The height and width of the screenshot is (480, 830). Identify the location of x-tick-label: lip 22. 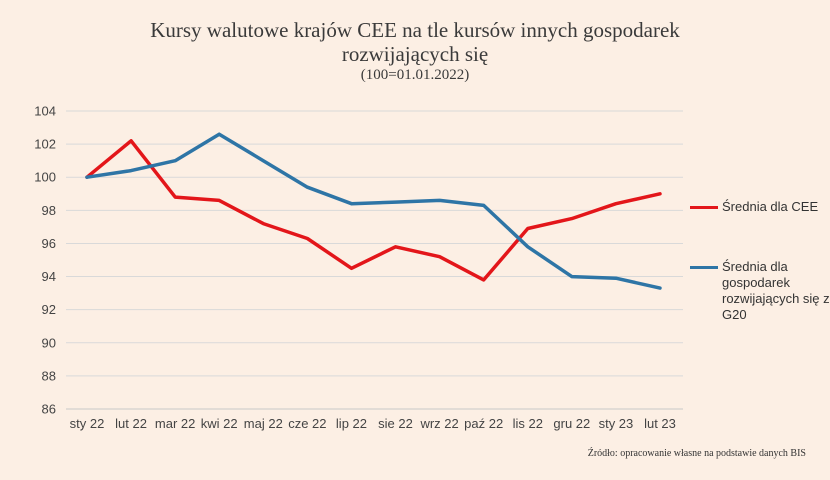
(351, 423).